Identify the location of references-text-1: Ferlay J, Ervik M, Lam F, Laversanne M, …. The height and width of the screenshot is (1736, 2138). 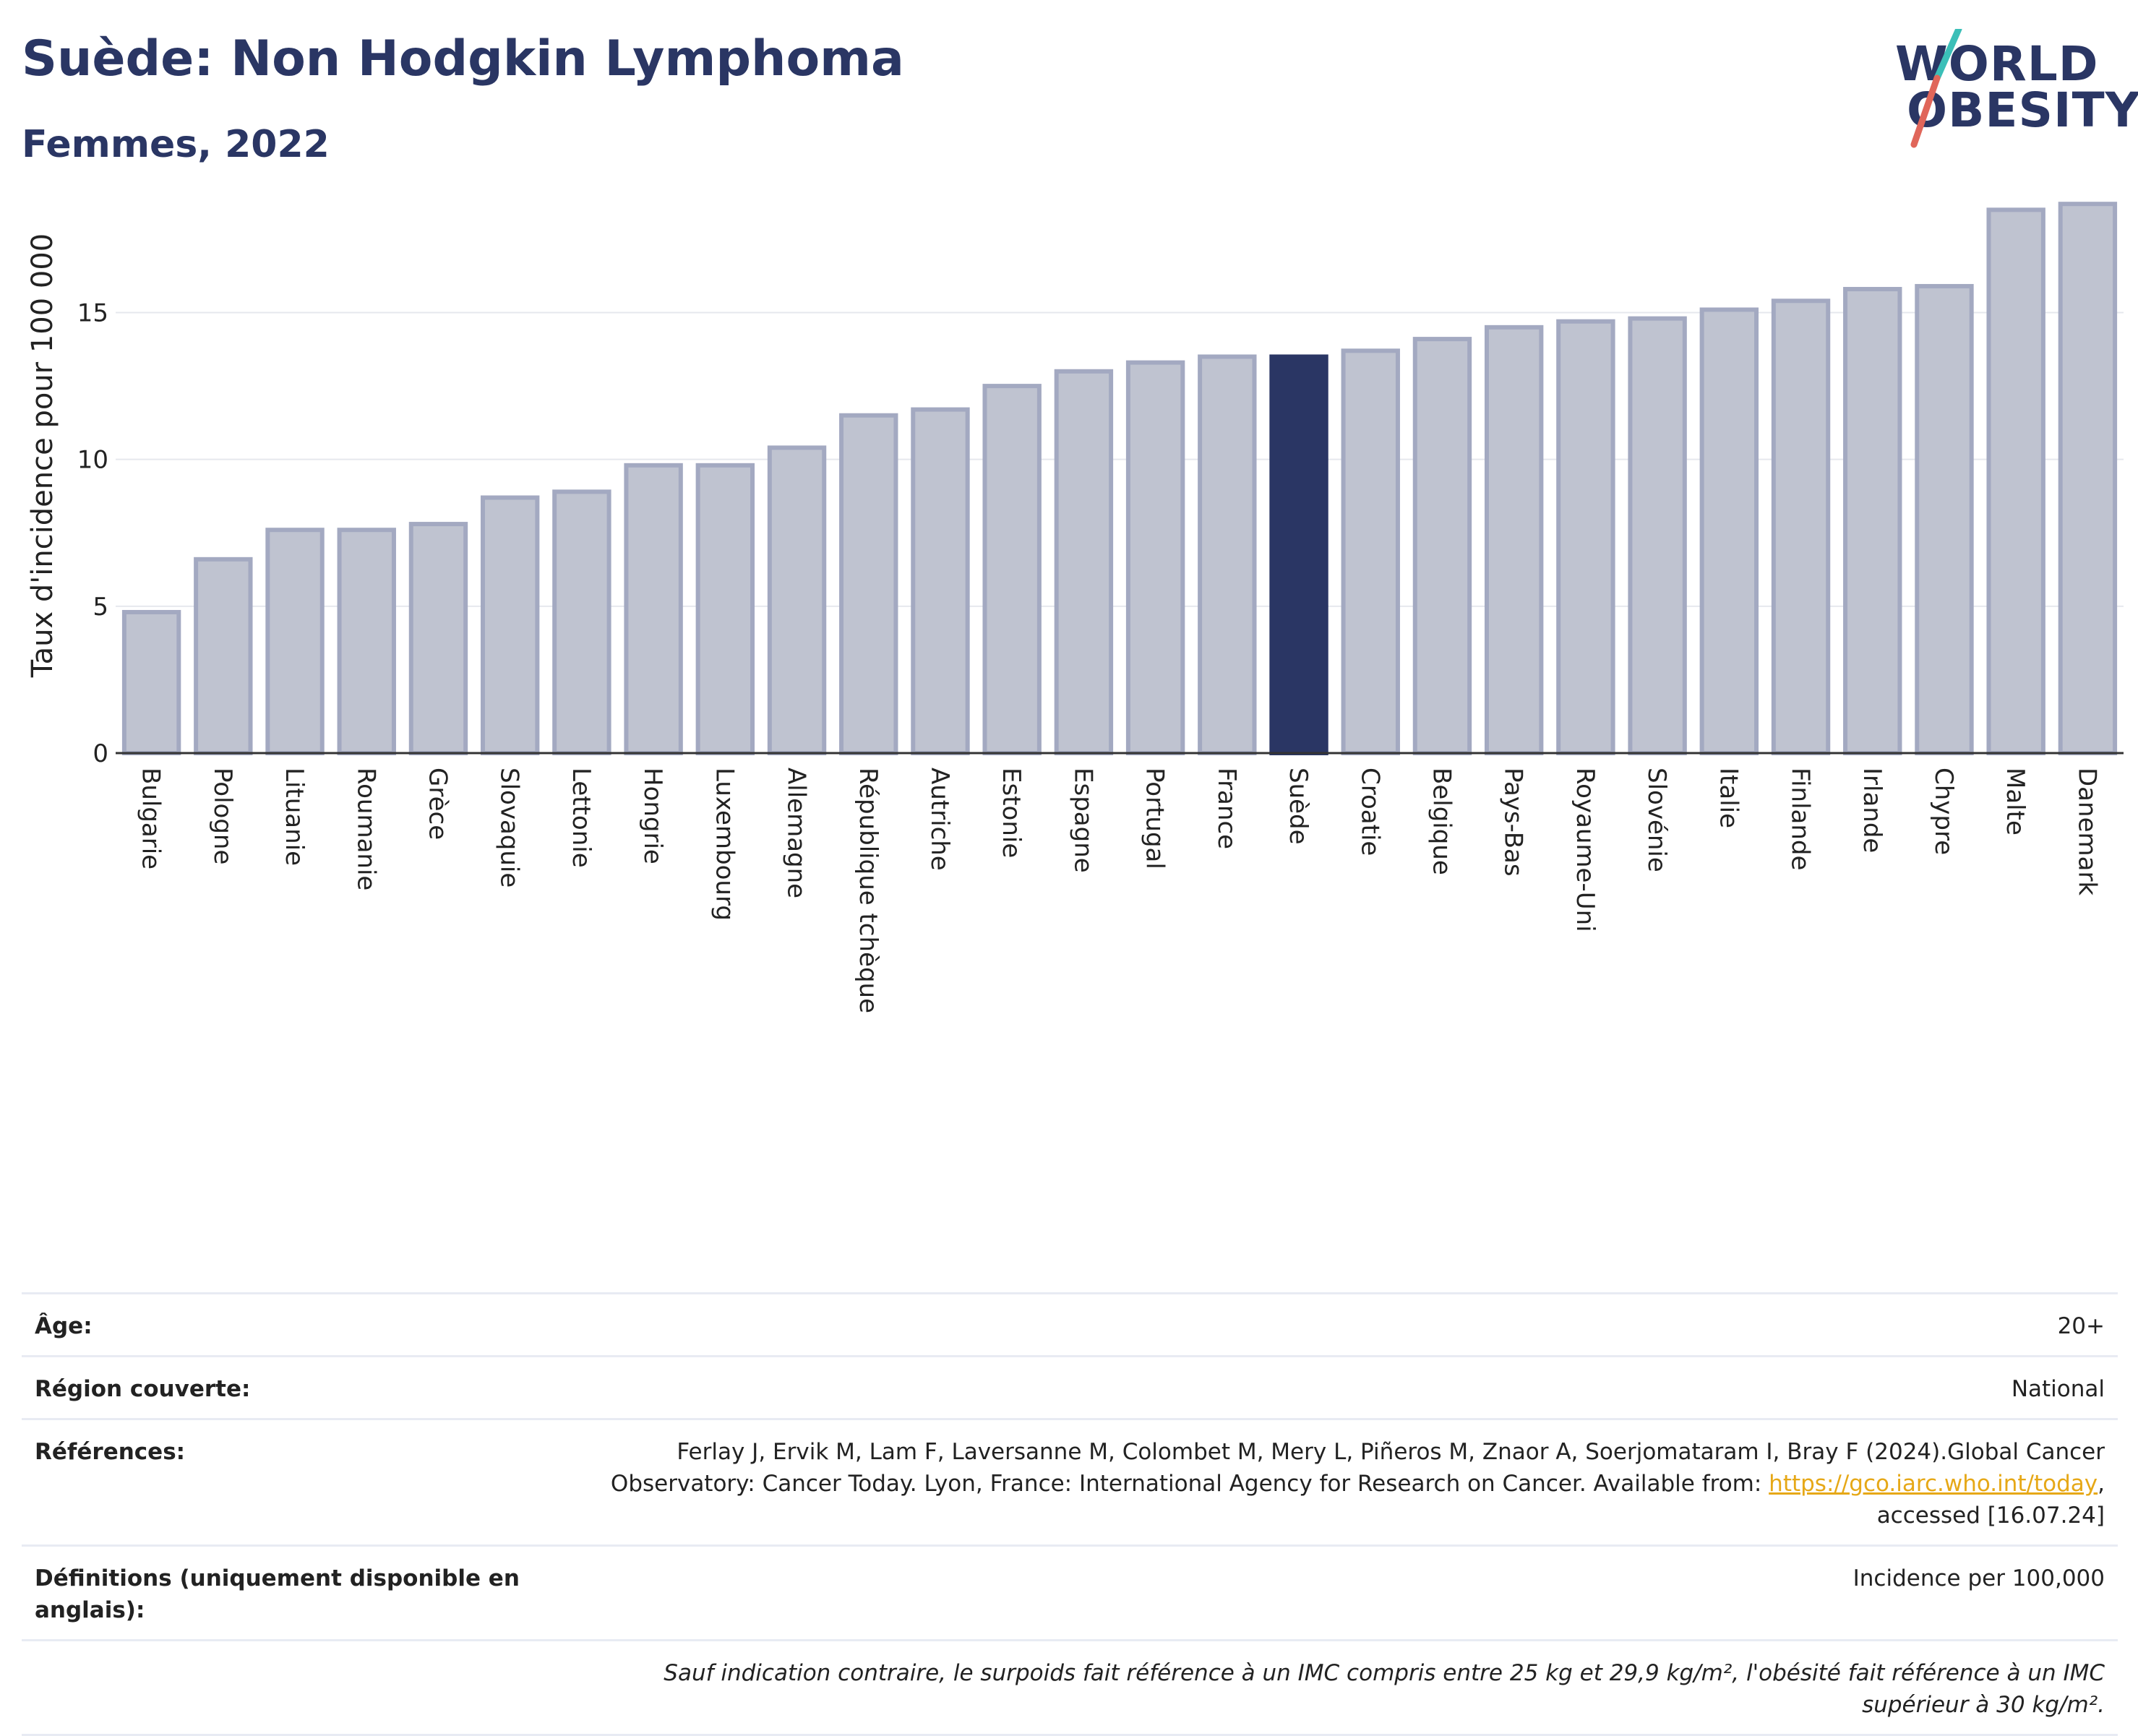
(1391, 1452).